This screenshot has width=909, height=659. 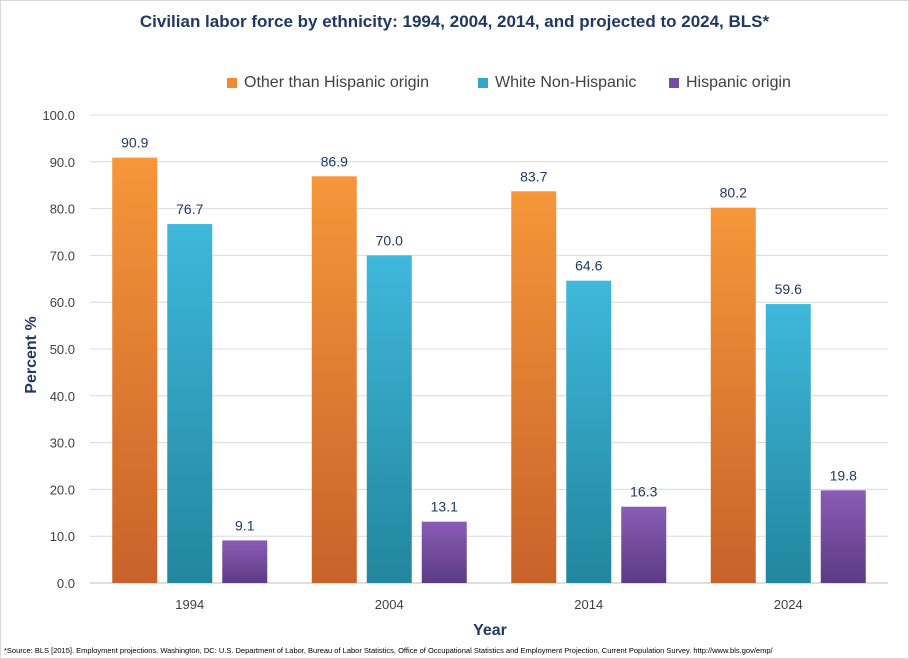 What do you see at coordinates (738, 82) in the screenshot?
I see `legend-label-hispanic-origin: Hispanic origin` at bounding box center [738, 82].